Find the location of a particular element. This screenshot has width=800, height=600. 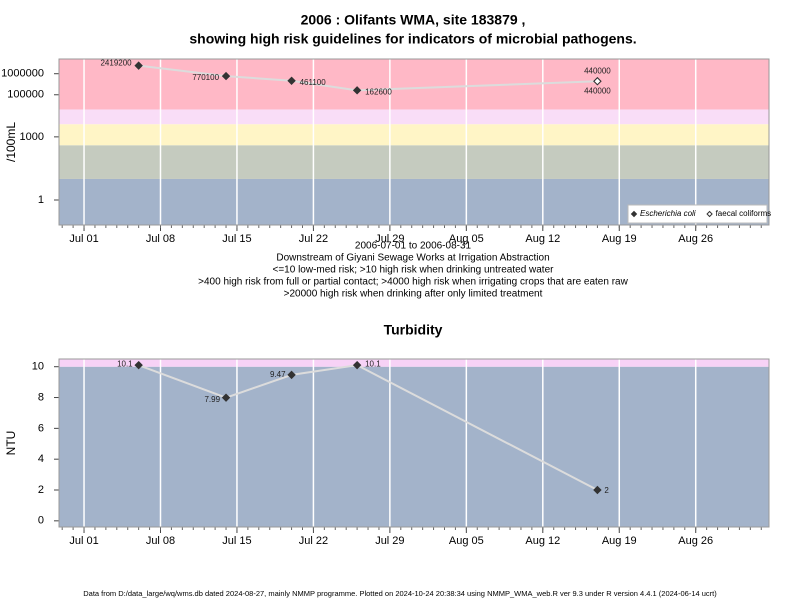

y-tick-label: 1000000 is located at coordinates (22, 74).